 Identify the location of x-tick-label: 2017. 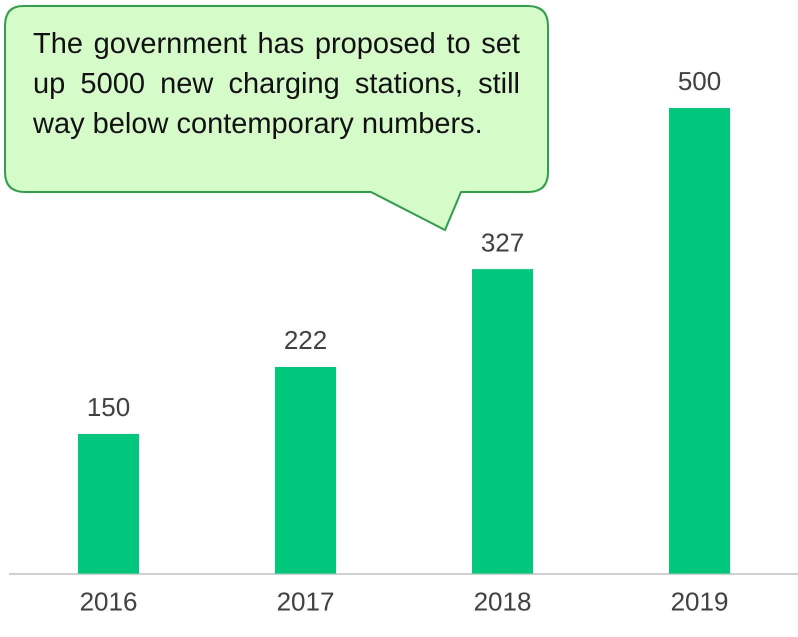
(305, 601).